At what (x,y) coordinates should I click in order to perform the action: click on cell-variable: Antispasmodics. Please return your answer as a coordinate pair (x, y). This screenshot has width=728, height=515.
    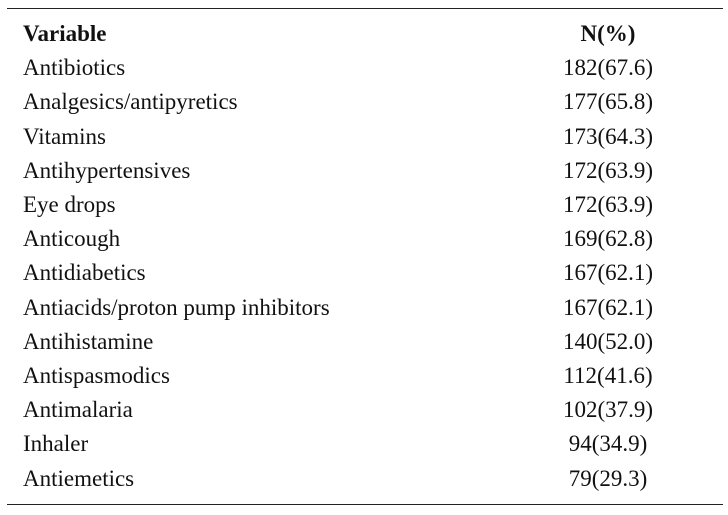
    Looking at the image, I should click on (96, 376).